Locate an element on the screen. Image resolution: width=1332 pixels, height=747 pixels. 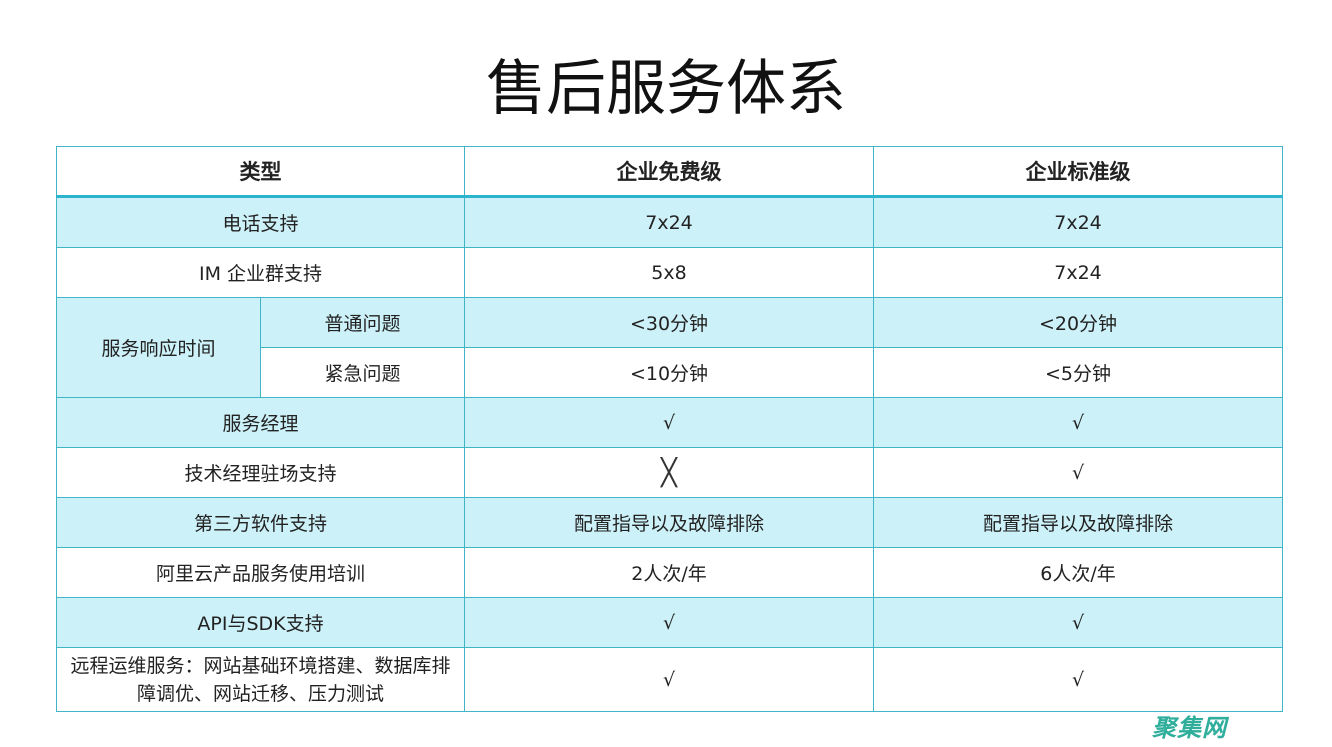
table-row: API与SDK支持 √ √ is located at coordinates (669, 622).